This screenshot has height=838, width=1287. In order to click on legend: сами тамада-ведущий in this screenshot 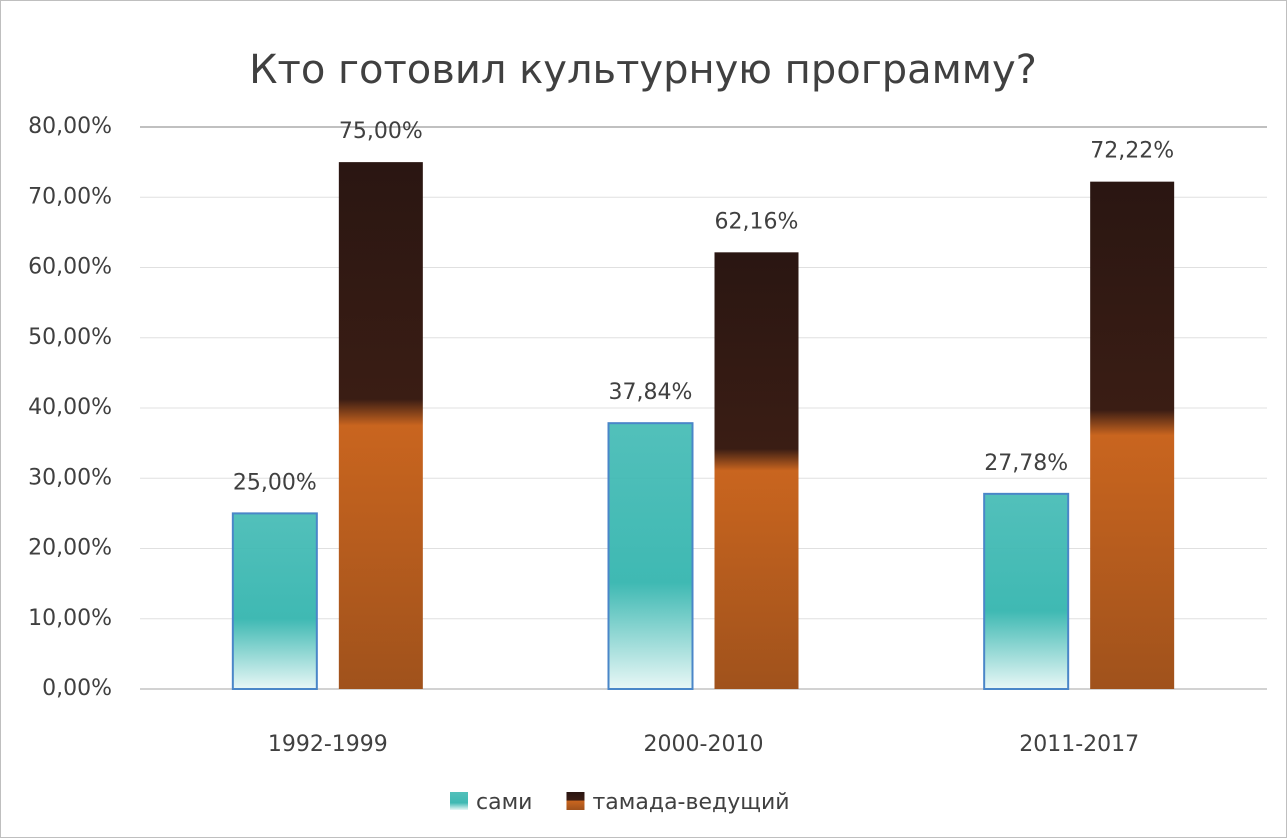, I will do `click(620, 802)`.